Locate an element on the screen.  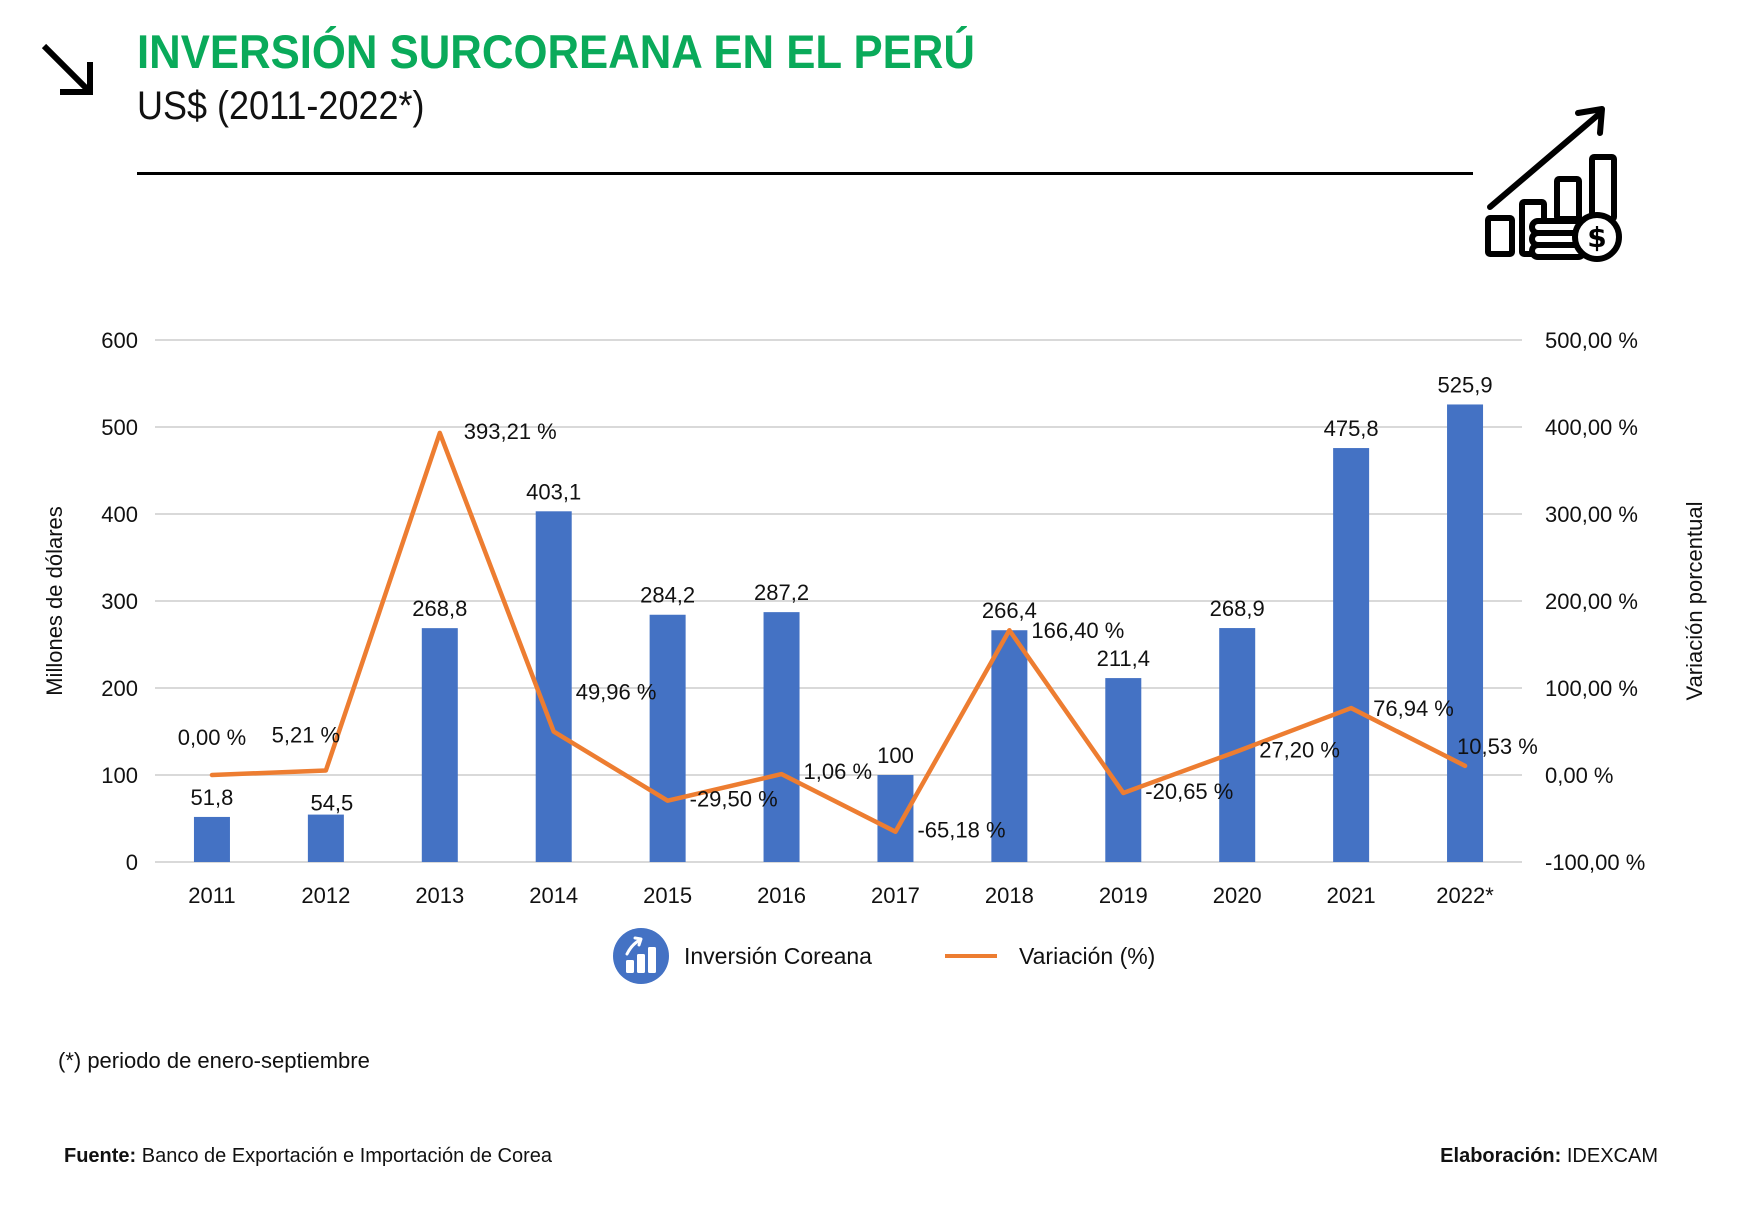
y2-tick-label: -100,00 % is located at coordinates (1595, 862).